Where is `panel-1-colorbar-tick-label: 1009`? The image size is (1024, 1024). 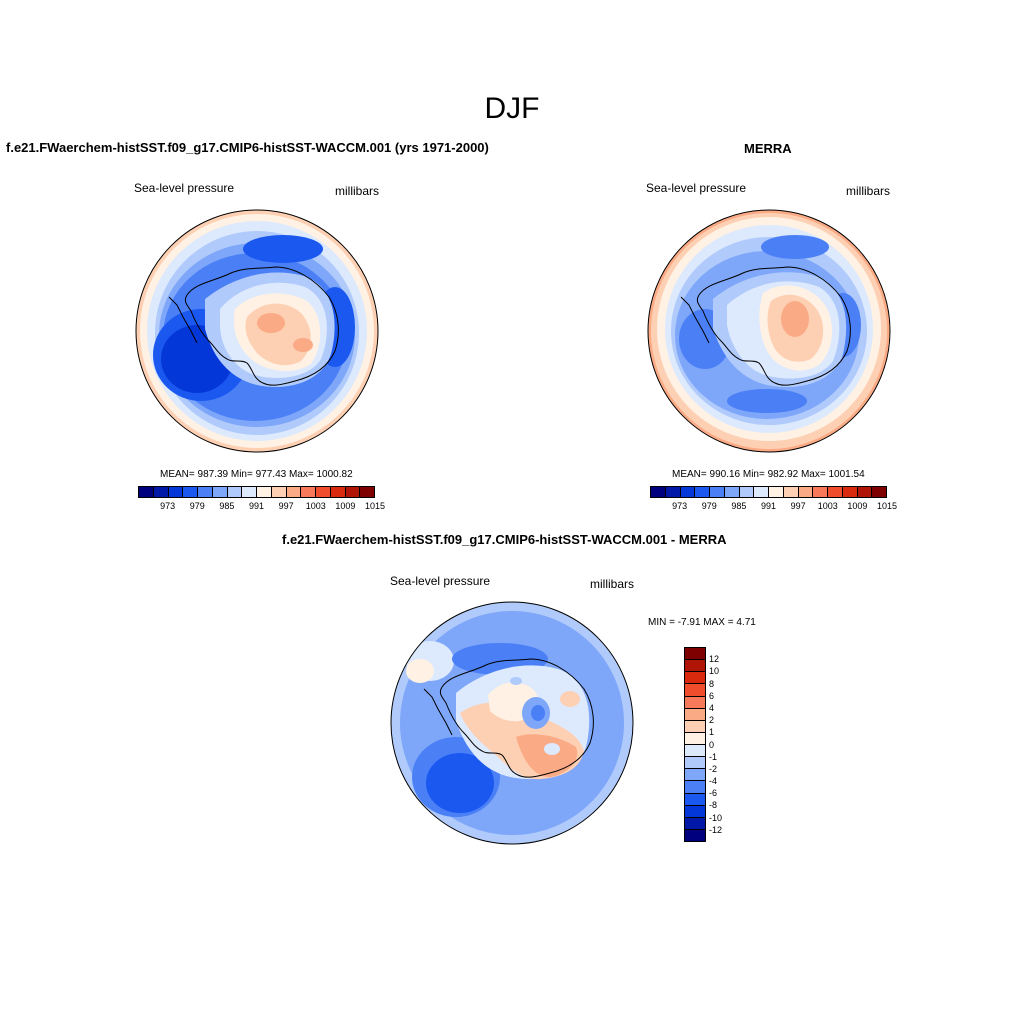 panel-1-colorbar-tick-label: 1009 is located at coordinates (345, 506).